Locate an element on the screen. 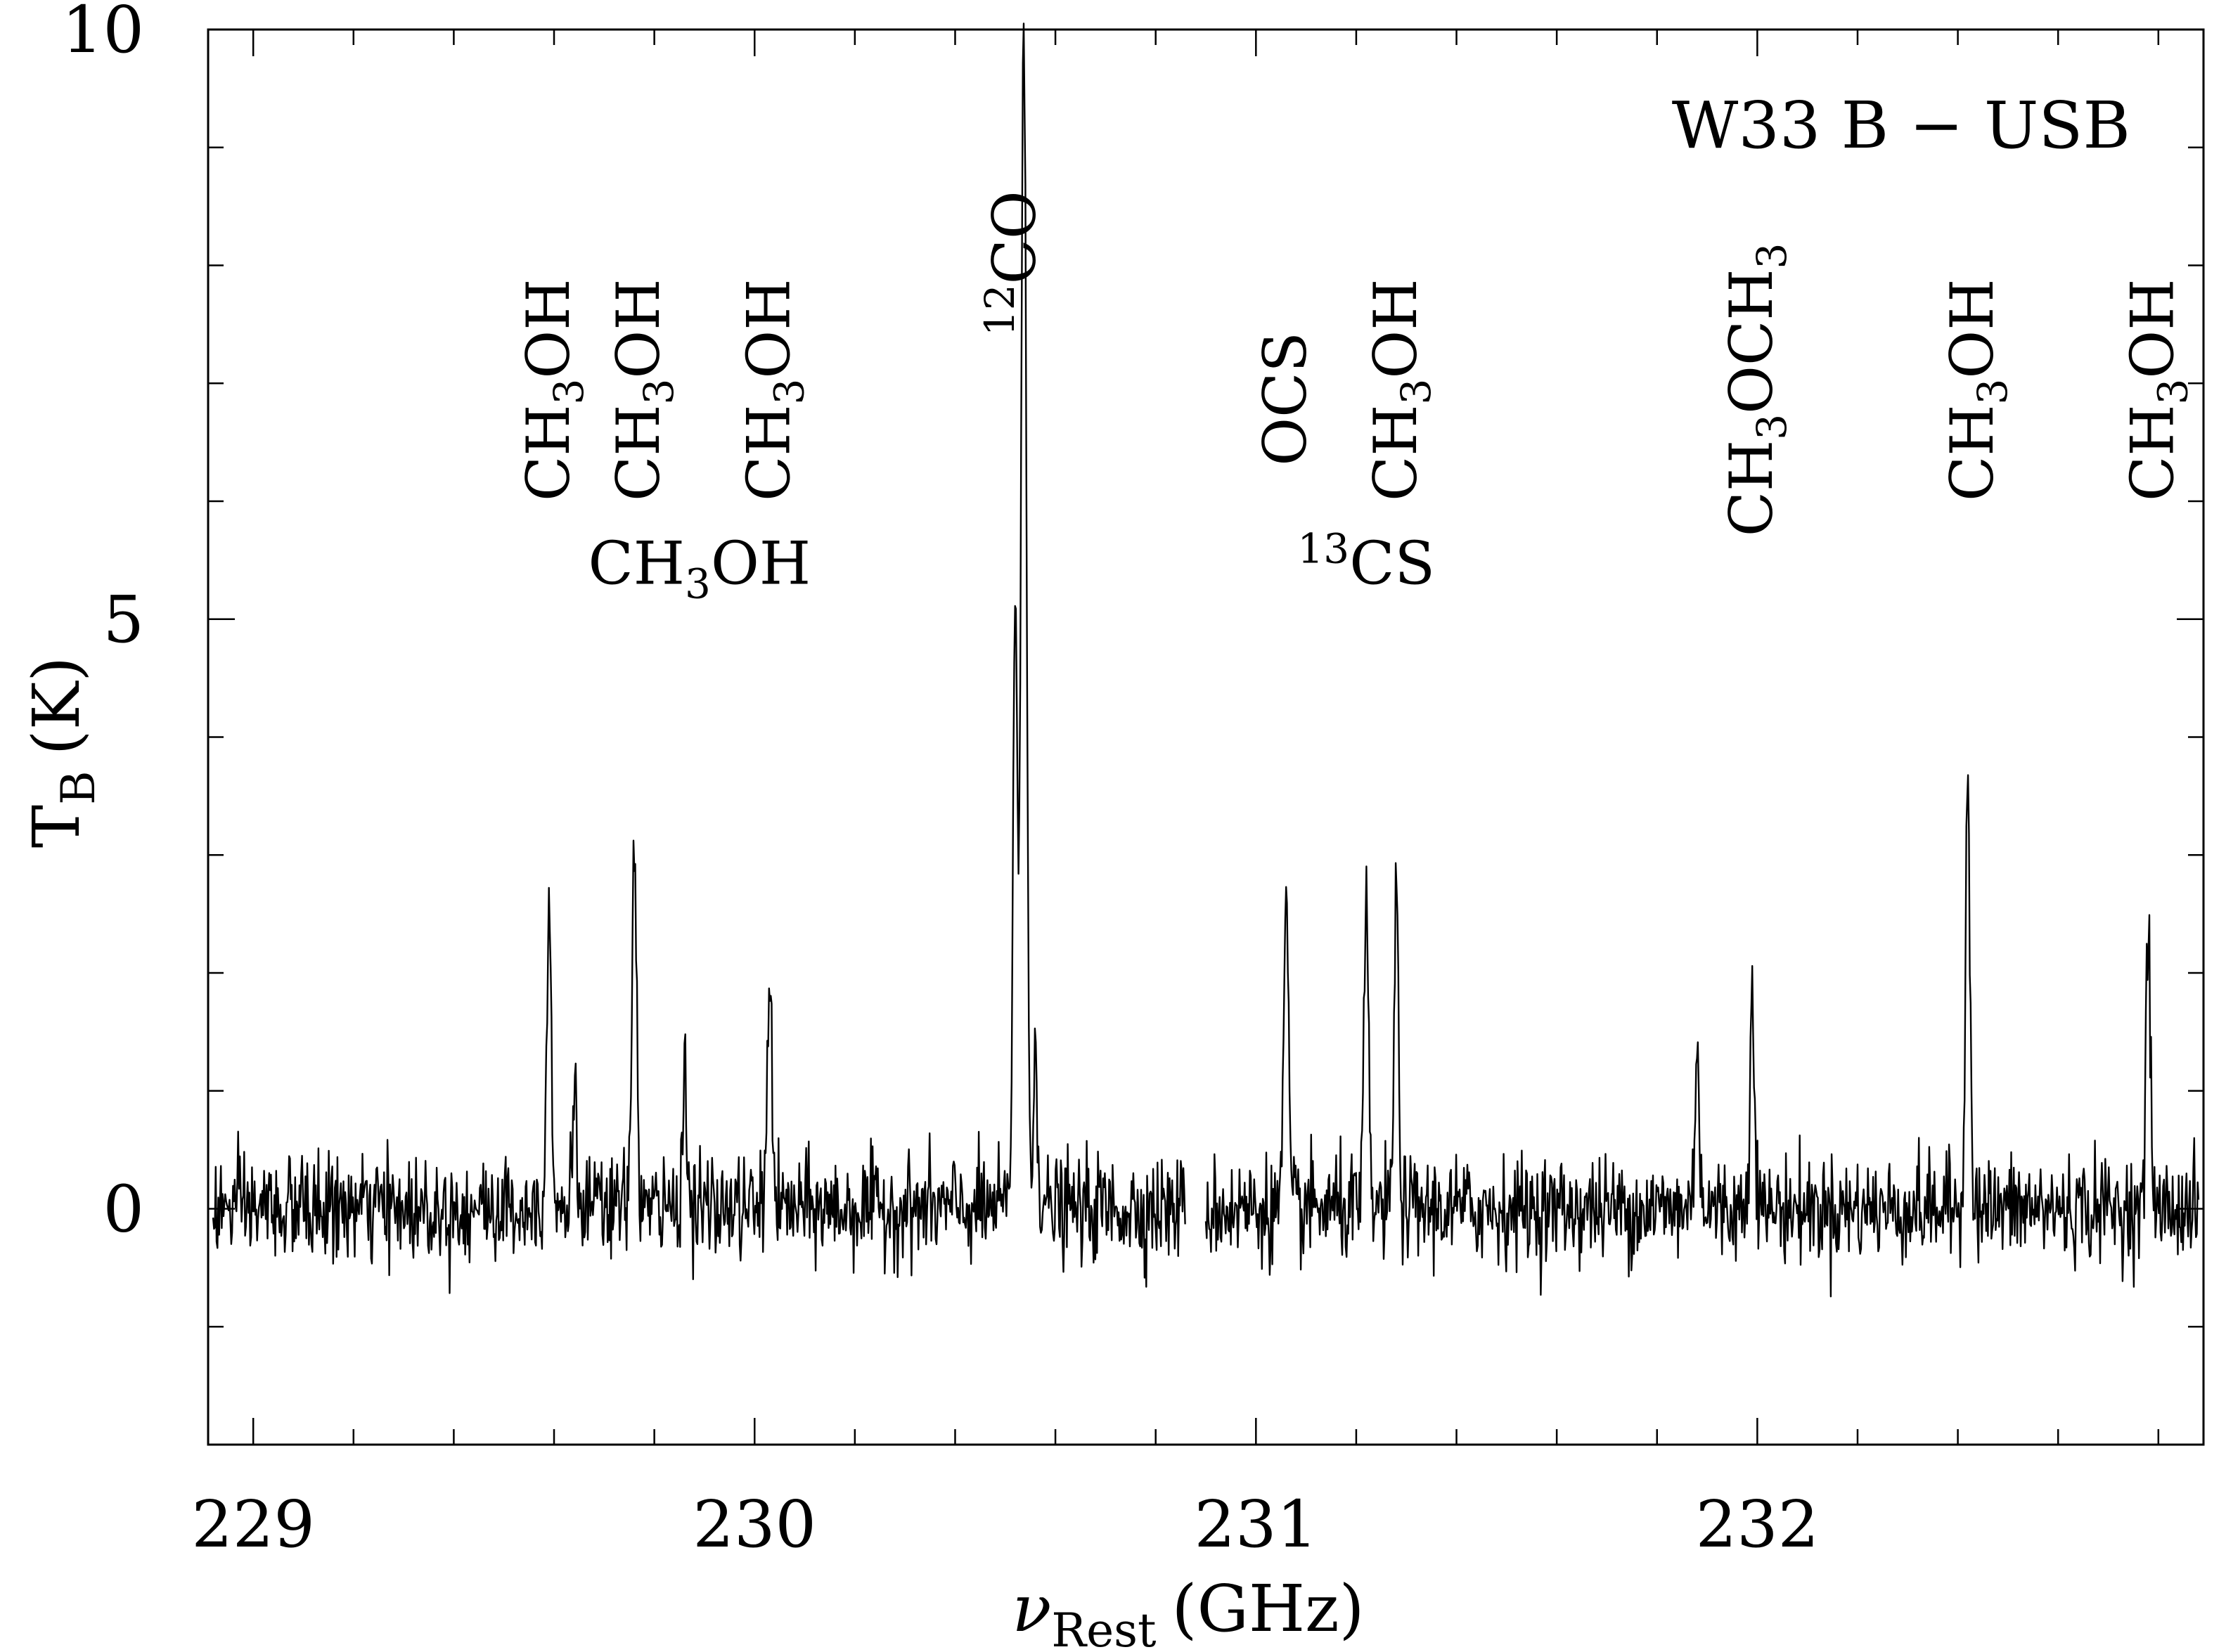 The image size is (2226, 1652). y-axis-label: TB (K) is located at coordinates (62, 753).